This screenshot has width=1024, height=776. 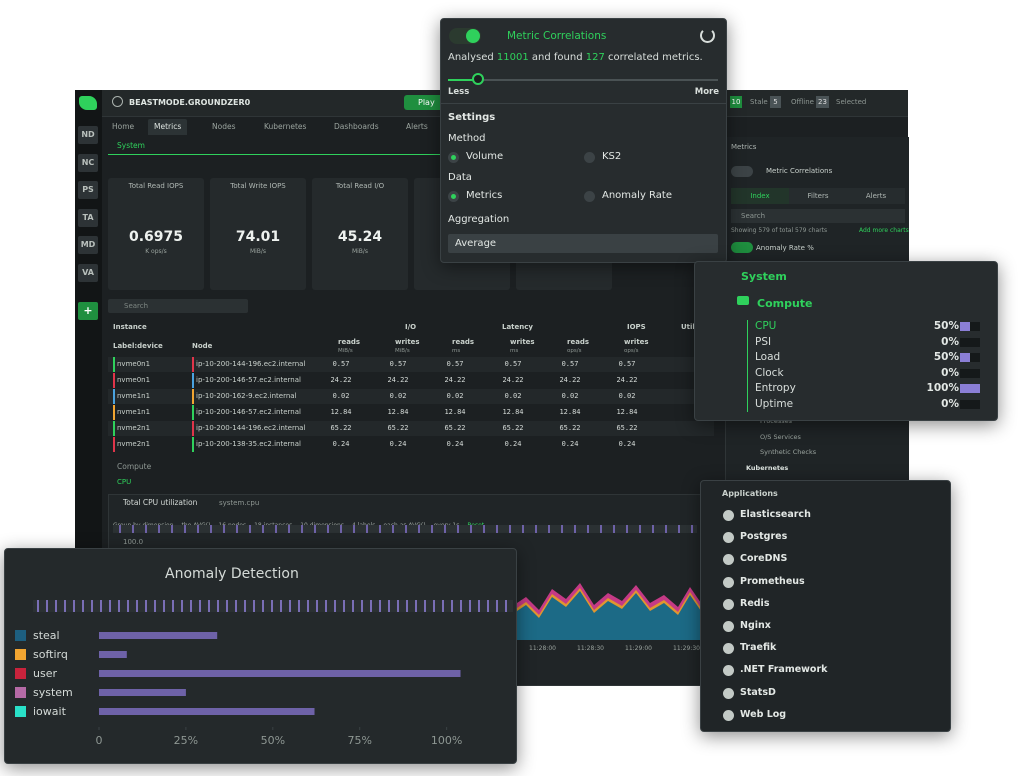 What do you see at coordinates (123, 126) in the screenshot?
I see `tab: Home` at bounding box center [123, 126].